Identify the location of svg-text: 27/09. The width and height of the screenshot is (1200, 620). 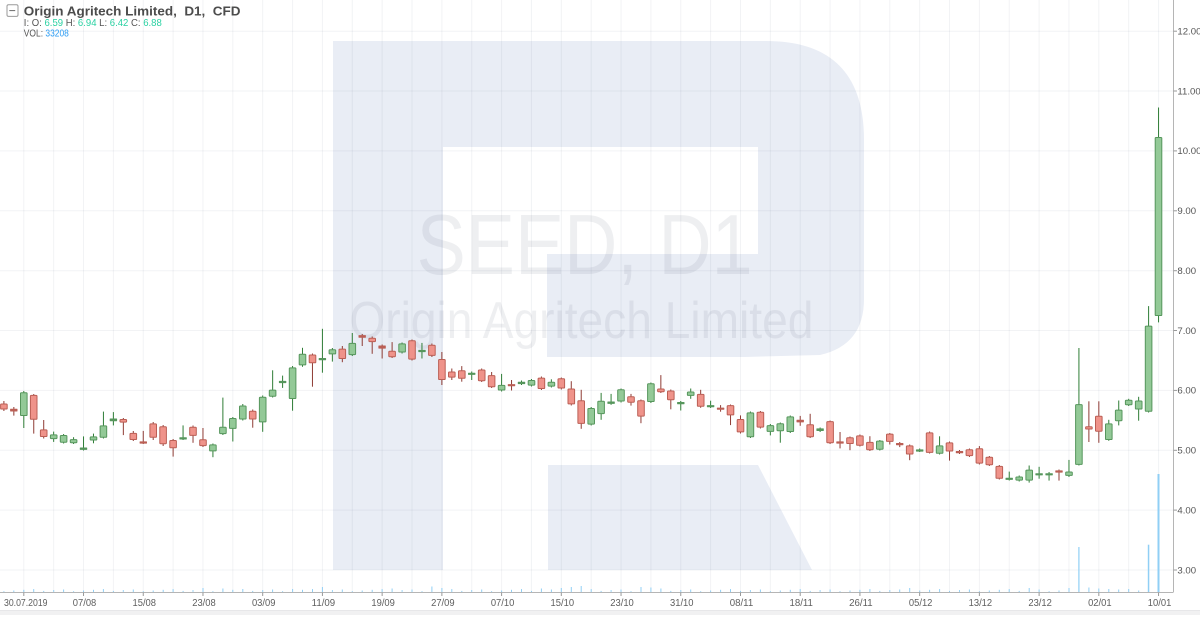
(443, 603).